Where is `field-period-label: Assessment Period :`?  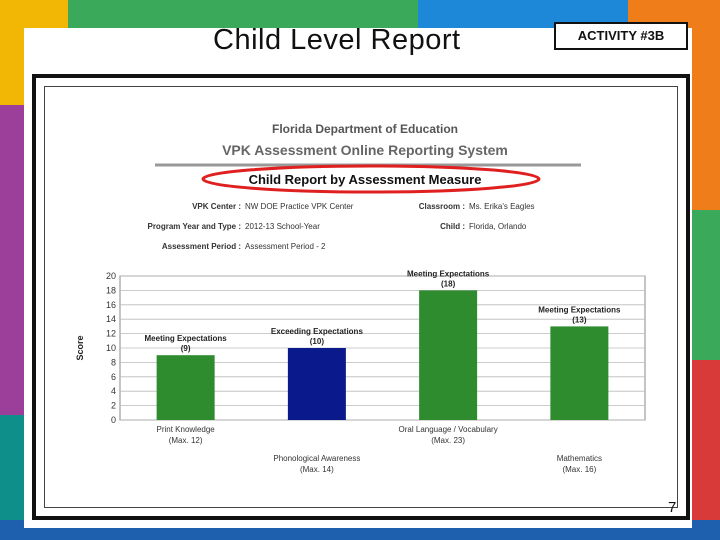 field-period-label: Assessment Period : is located at coordinates (201, 246).